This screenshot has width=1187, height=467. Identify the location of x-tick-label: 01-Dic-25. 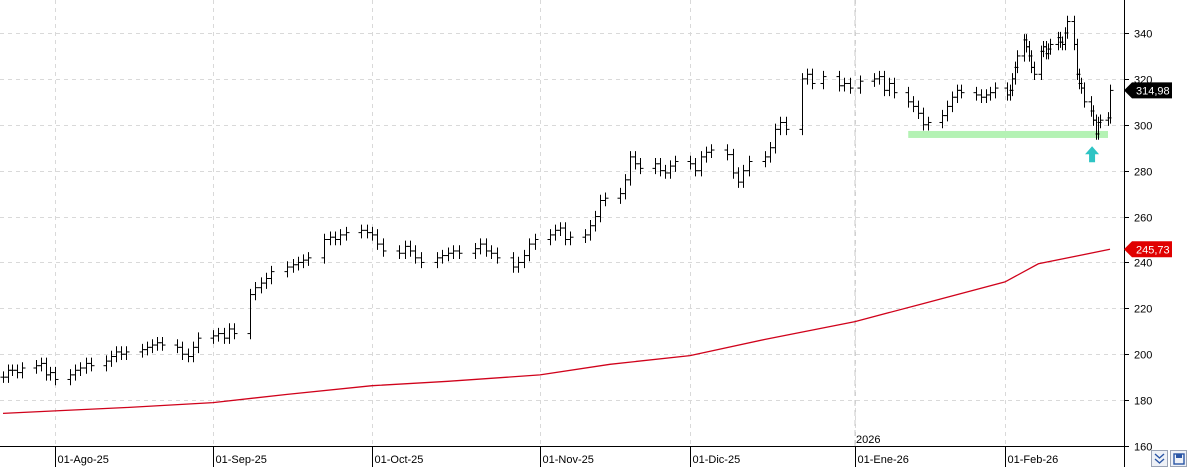
(717, 460).